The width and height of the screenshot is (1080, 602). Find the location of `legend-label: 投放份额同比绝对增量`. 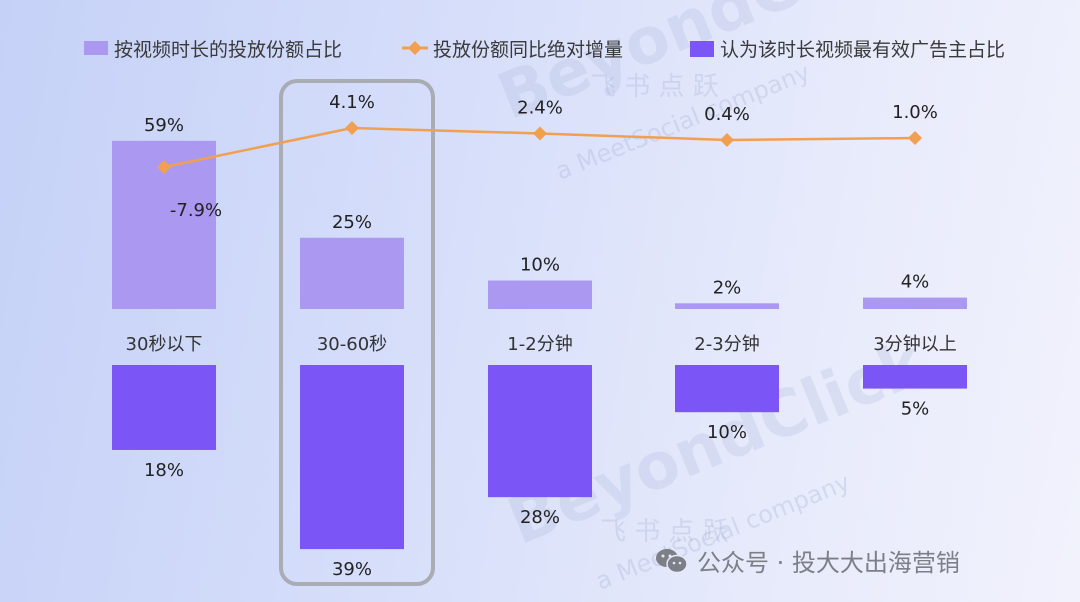

legend-label: 投放份额同比绝对增量 is located at coordinates (528, 50).